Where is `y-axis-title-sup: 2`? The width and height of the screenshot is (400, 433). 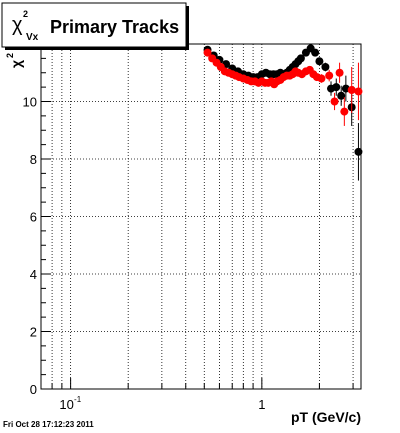 y-axis-title-sup: 2 is located at coordinates (10, 55).